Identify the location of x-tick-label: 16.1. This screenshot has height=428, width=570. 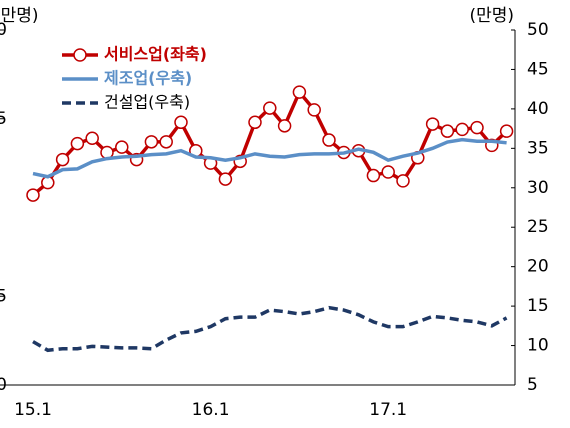
(211, 410).